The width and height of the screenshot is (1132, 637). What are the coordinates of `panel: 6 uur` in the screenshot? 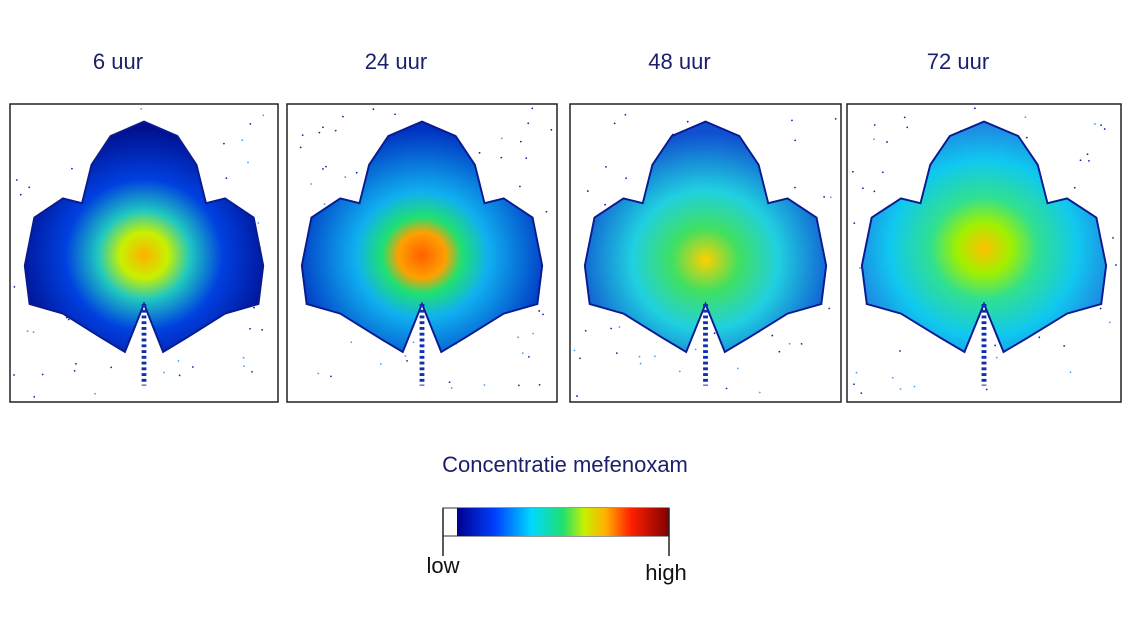 It's located at (144, 226).